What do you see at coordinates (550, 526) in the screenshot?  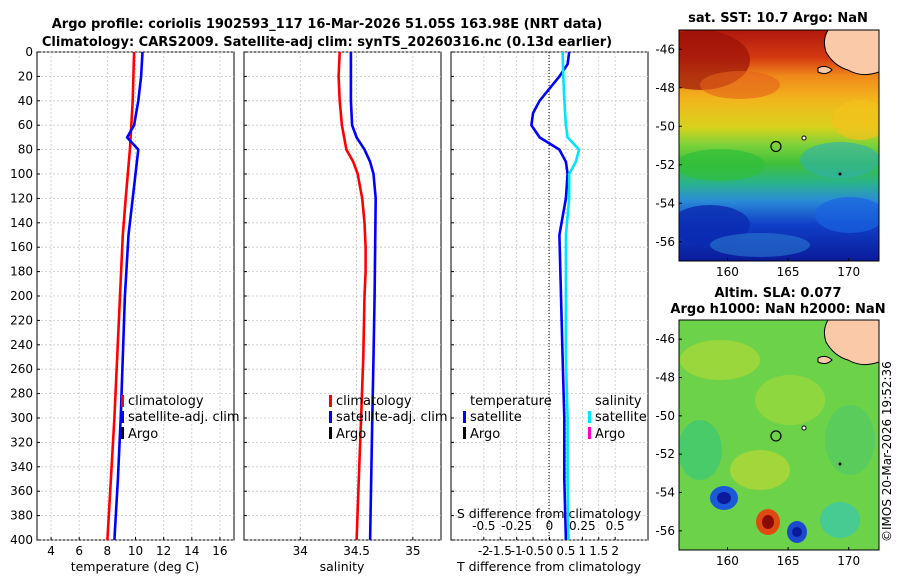 I see `top-tick-label: 0` at bounding box center [550, 526].